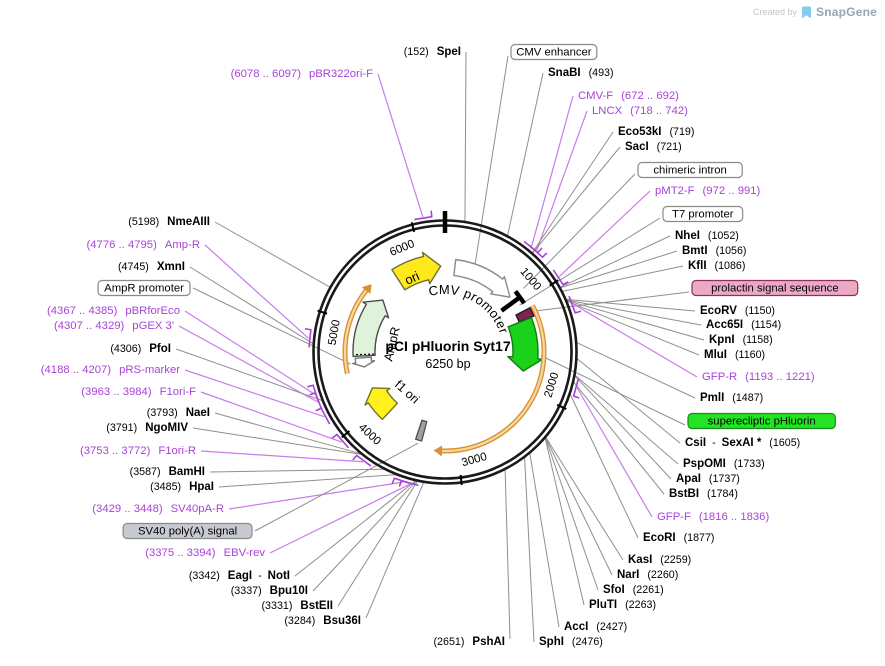  What do you see at coordinates (741, 340) in the screenshot?
I see `callout-kpni: KpnI (1158)` at bounding box center [741, 340].